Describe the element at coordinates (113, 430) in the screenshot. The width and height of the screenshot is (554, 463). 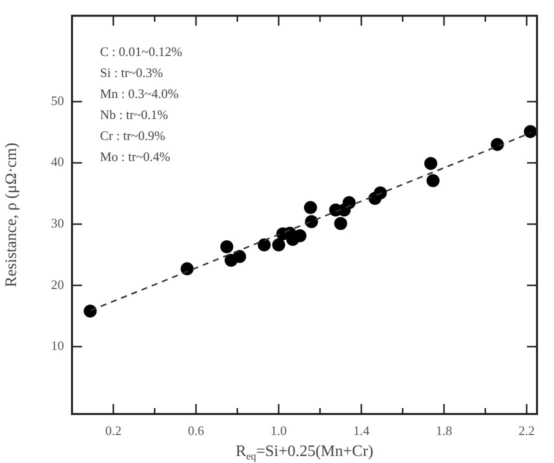
I see `x-tick-label: 0.2` at that location.